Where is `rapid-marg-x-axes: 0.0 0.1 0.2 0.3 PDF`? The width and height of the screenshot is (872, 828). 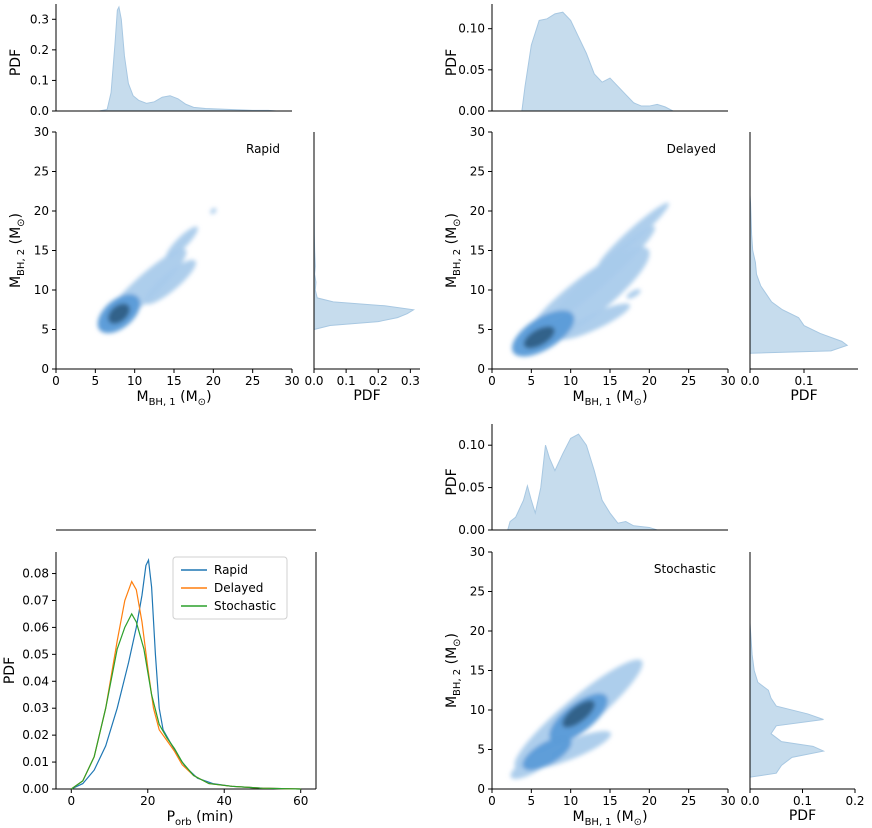
rapid-marg-x-axes: 0.0 0.1 0.2 0.3 PDF is located at coordinates (150, 61).